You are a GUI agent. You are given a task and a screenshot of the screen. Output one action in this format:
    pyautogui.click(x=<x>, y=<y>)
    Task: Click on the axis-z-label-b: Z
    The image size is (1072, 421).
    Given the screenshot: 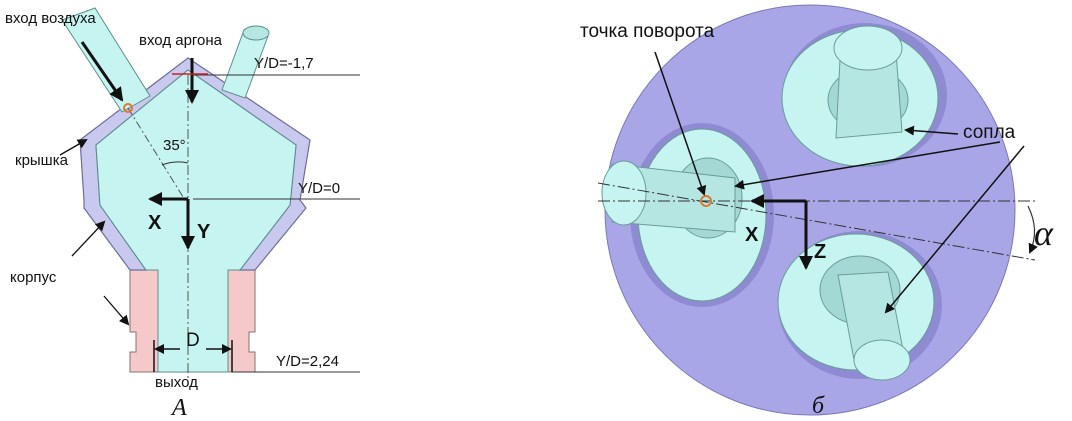 What is the action you would take?
    pyautogui.click(x=820, y=252)
    